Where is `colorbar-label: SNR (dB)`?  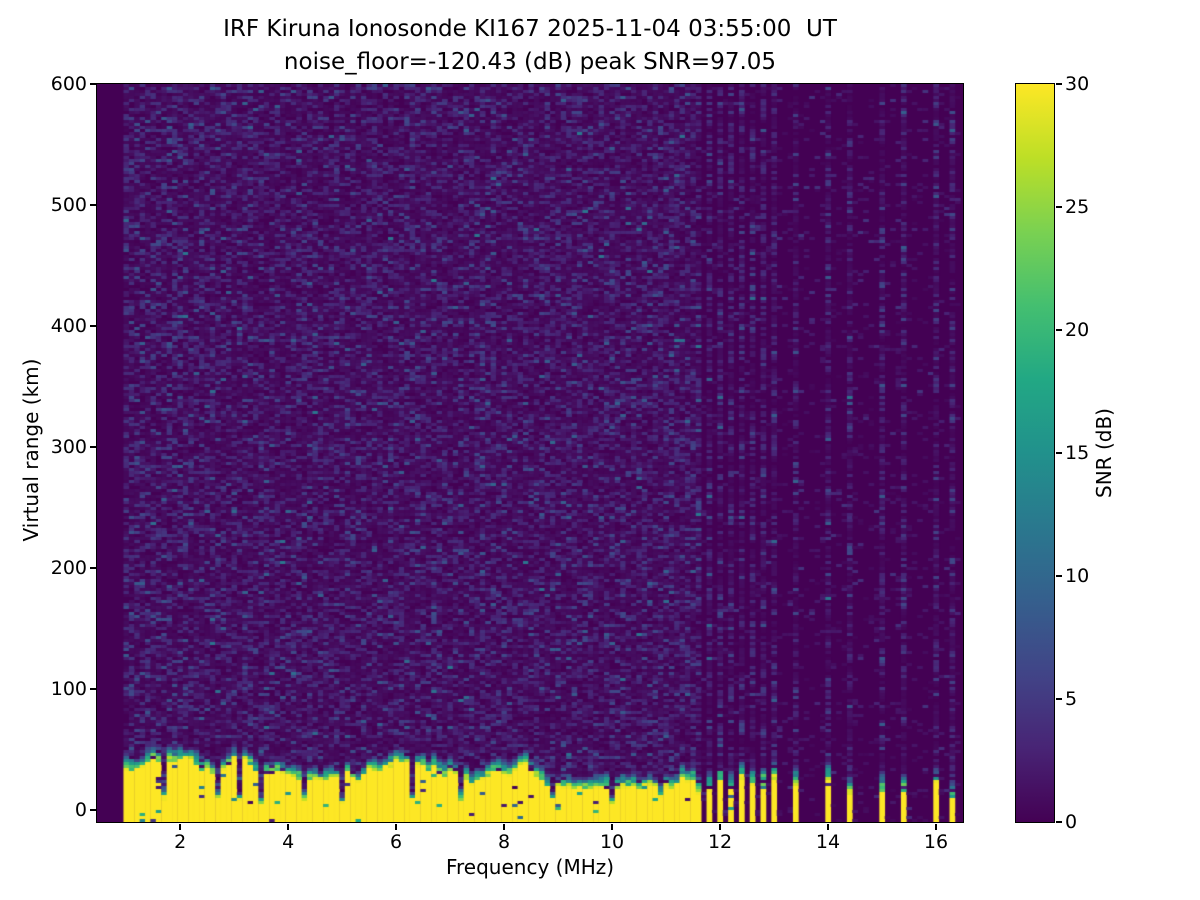
colorbar-label: SNR (dB) is located at coordinates (1104, 453).